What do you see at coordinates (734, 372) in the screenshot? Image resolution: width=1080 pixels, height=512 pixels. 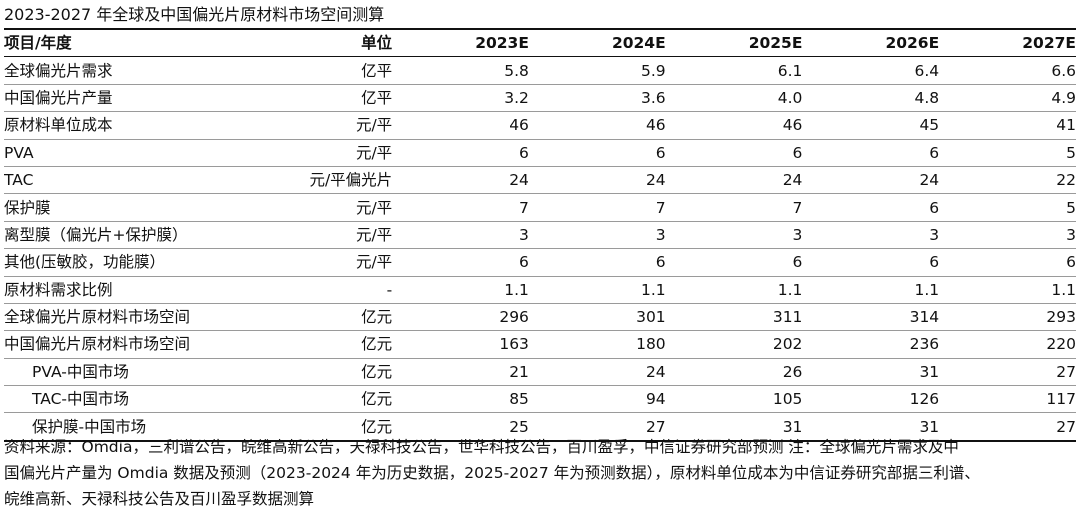 I see `row-value: 26` at bounding box center [734, 372].